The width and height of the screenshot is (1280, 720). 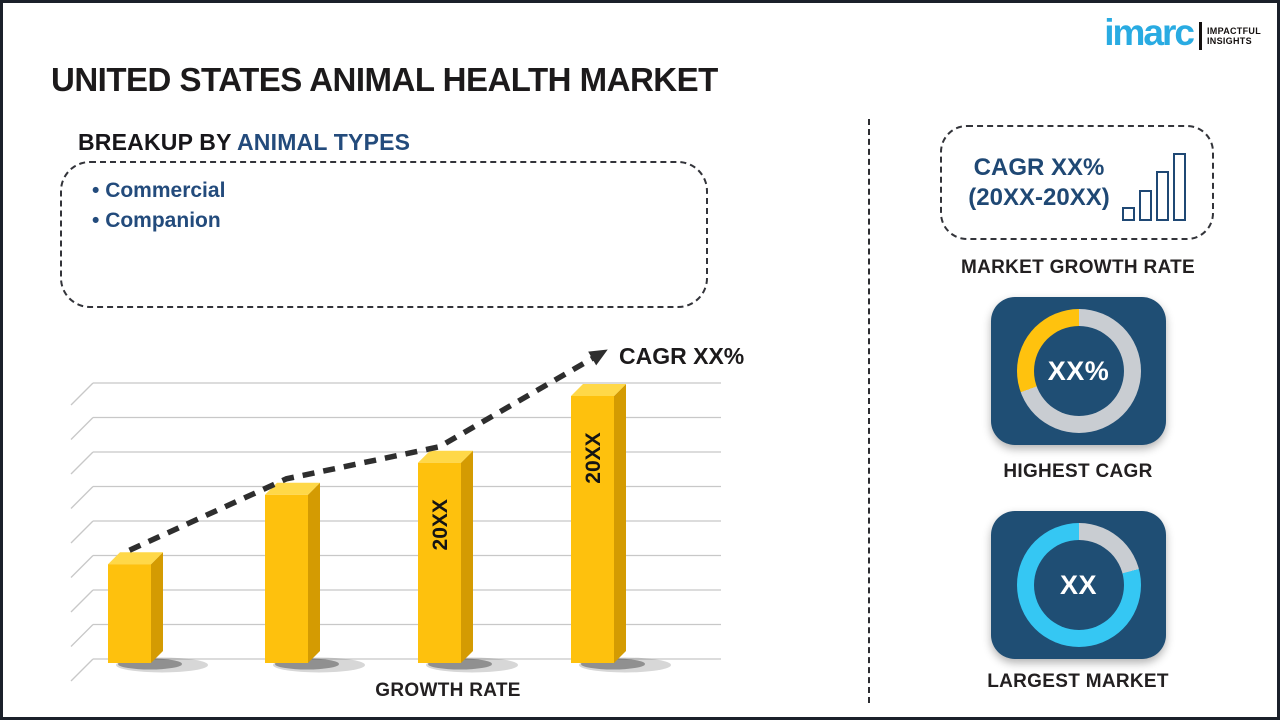 I want to click on breakup-list: Commercial Companion, so click(x=384, y=199).